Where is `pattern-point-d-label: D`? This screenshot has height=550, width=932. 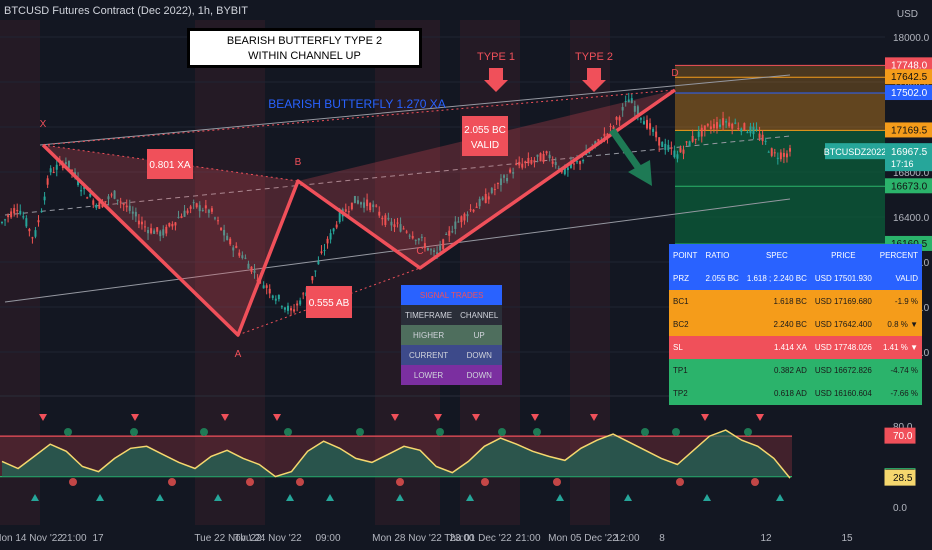 pattern-point-d-label: D is located at coordinates (674, 73).